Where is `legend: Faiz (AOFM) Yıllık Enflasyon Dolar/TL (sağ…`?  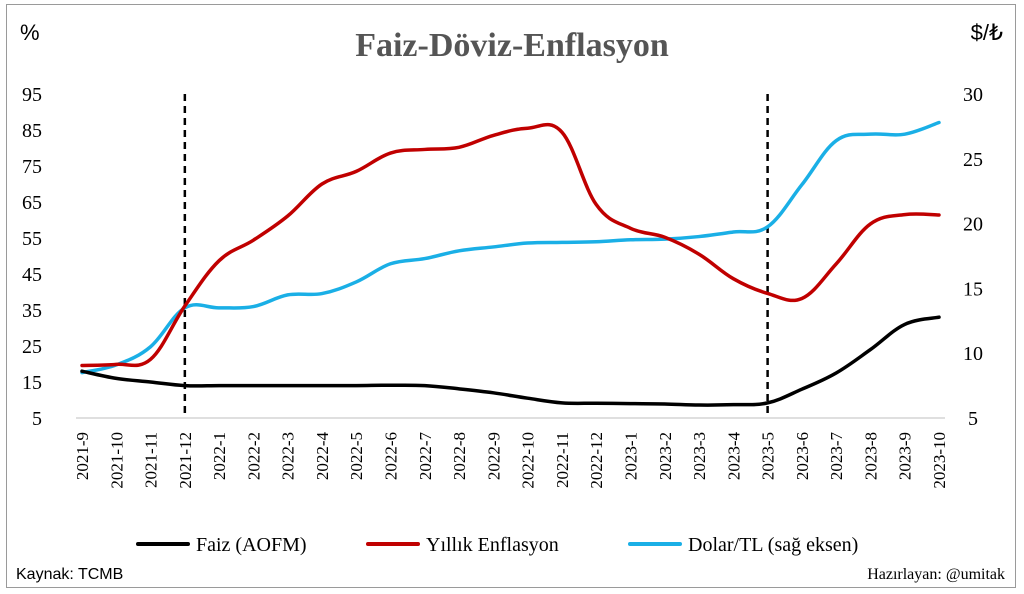 legend: Faiz (AOFM) Yıllık Enflasyon Dolar/TL (sağ… is located at coordinates (497, 545).